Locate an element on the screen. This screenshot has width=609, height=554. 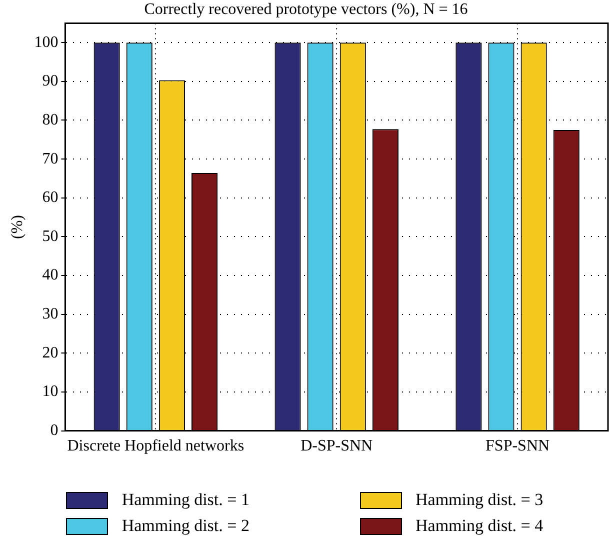
y-tick-label: 100 is located at coordinates (46, 42).